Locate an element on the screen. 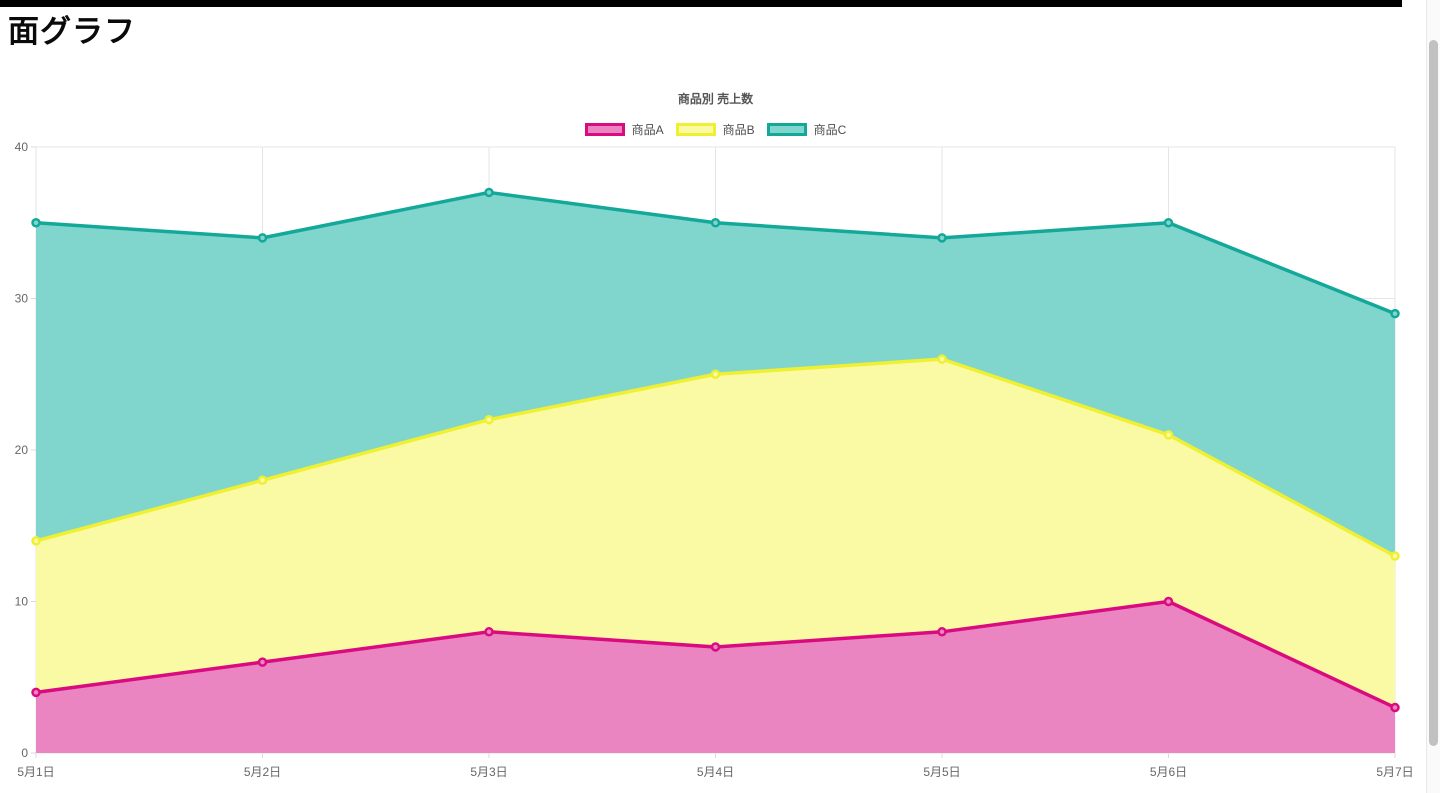 This screenshot has height=793, width=1440. svg-text: 5月5日 is located at coordinates (941, 772).